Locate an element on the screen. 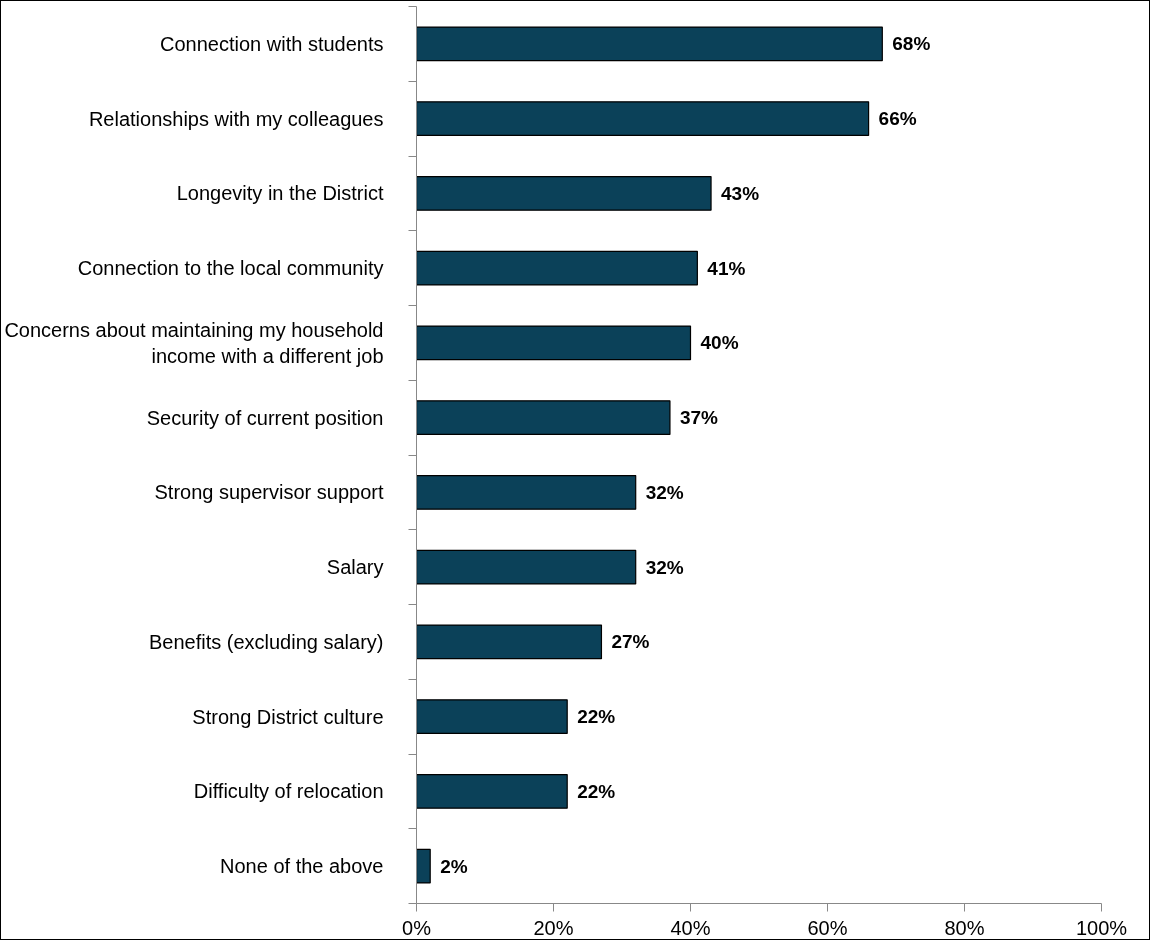 This screenshot has height=945, width=1153. data-label: 40% is located at coordinates (719, 343).